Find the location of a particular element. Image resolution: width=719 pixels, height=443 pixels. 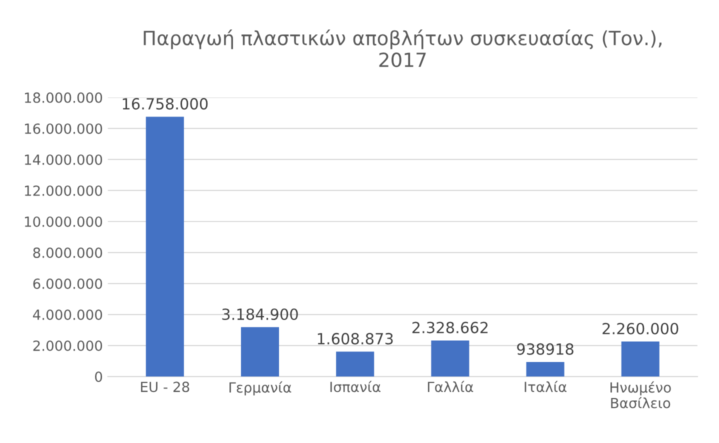

data-label: 16.758.000 is located at coordinates (165, 104).